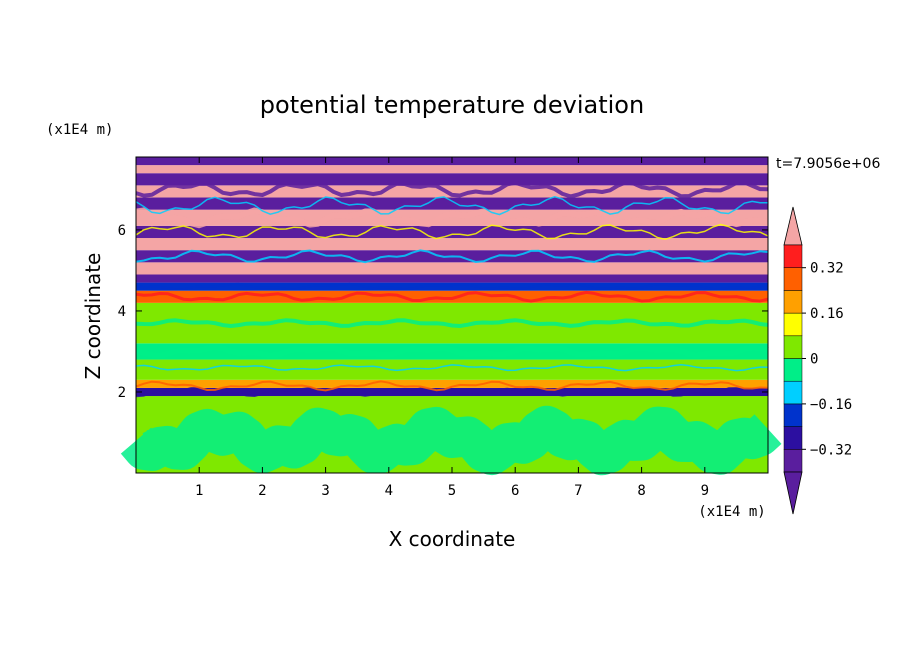 Image resolution: width=904 pixels, height=654 pixels. Describe the element at coordinates (731, 512) in the screenshot. I see `x-axis-unit: (x1E4 m)` at that location.